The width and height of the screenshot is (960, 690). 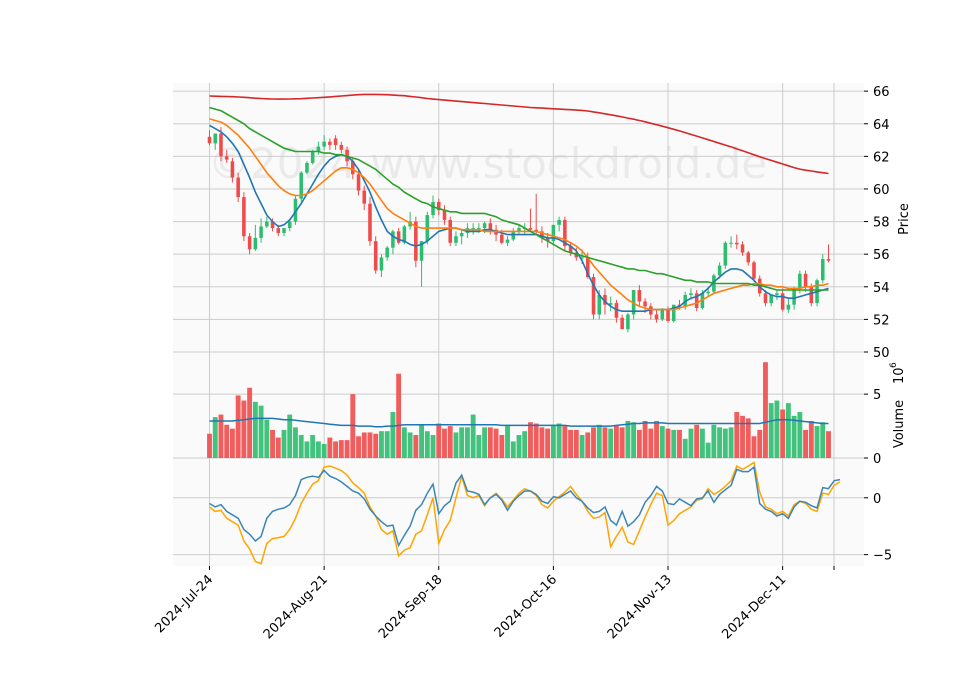 I want to click on volume-axis-label: Volume, so click(x=899, y=424).